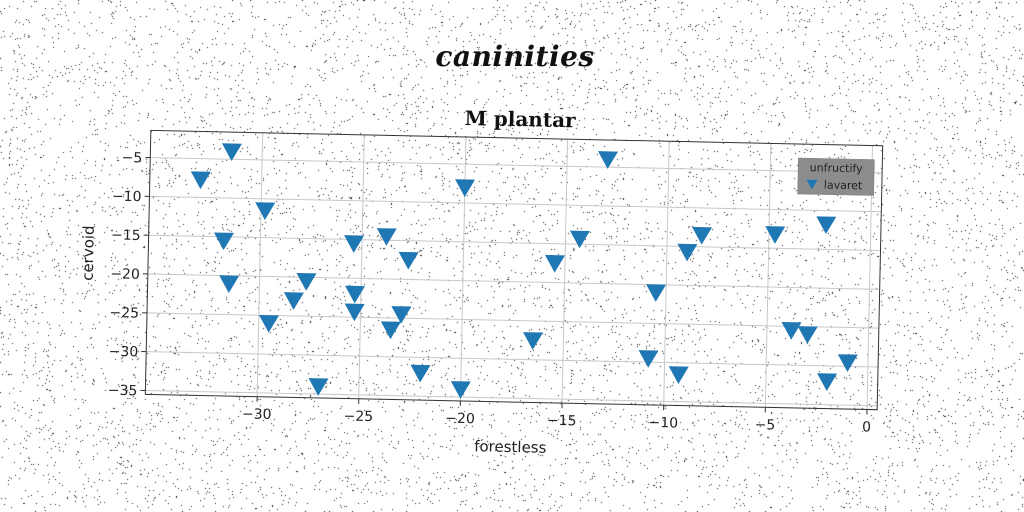 This screenshot has height=512, width=1024. Describe the element at coordinates (843, 186) in the screenshot. I see `legend-series-label: lavaret` at that location.